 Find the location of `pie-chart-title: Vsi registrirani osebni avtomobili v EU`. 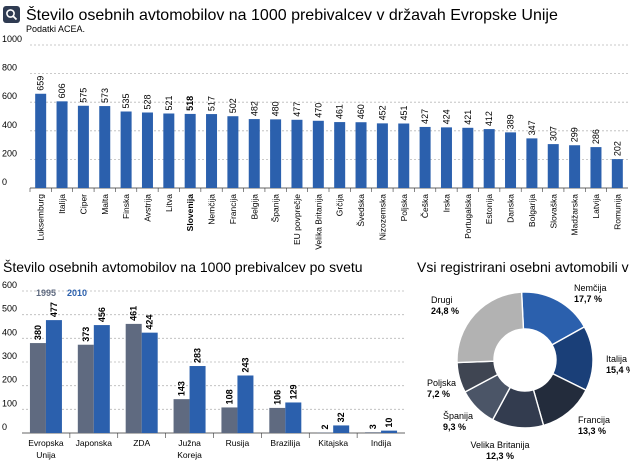

pie-chart-title: Vsi registrirani osebni avtomobili v EU is located at coordinates (523, 267).